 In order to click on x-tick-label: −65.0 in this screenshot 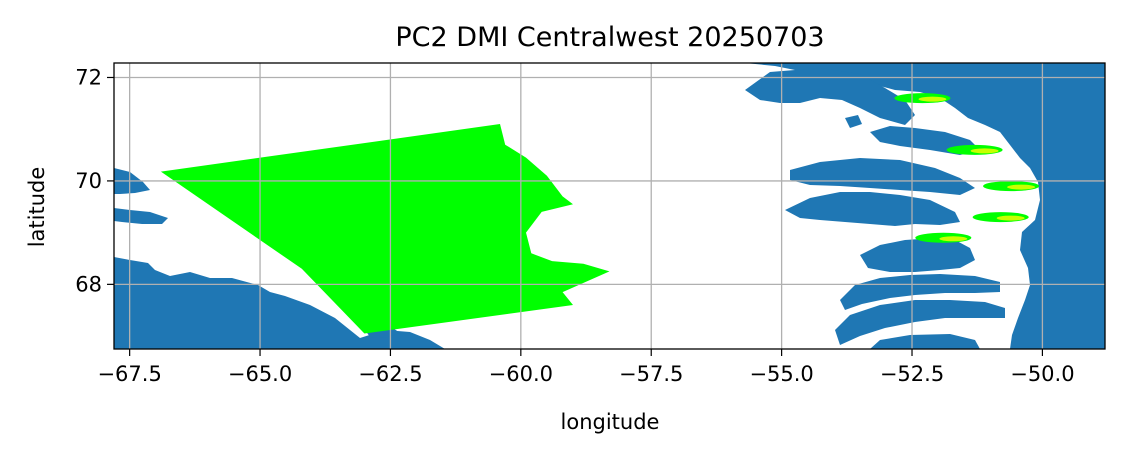, I will do `click(260, 374)`.